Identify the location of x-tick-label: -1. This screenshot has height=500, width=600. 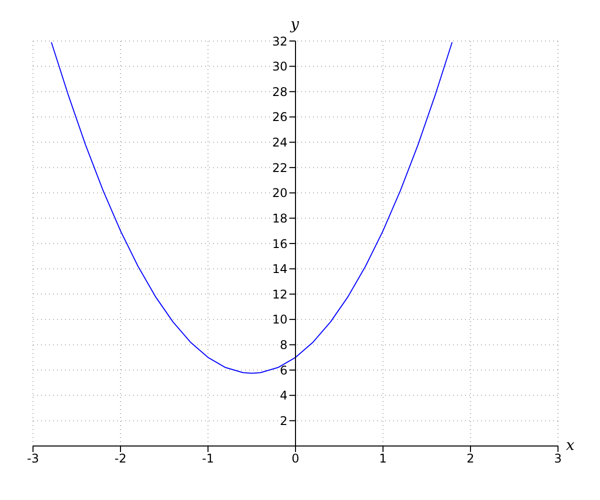
(208, 459).